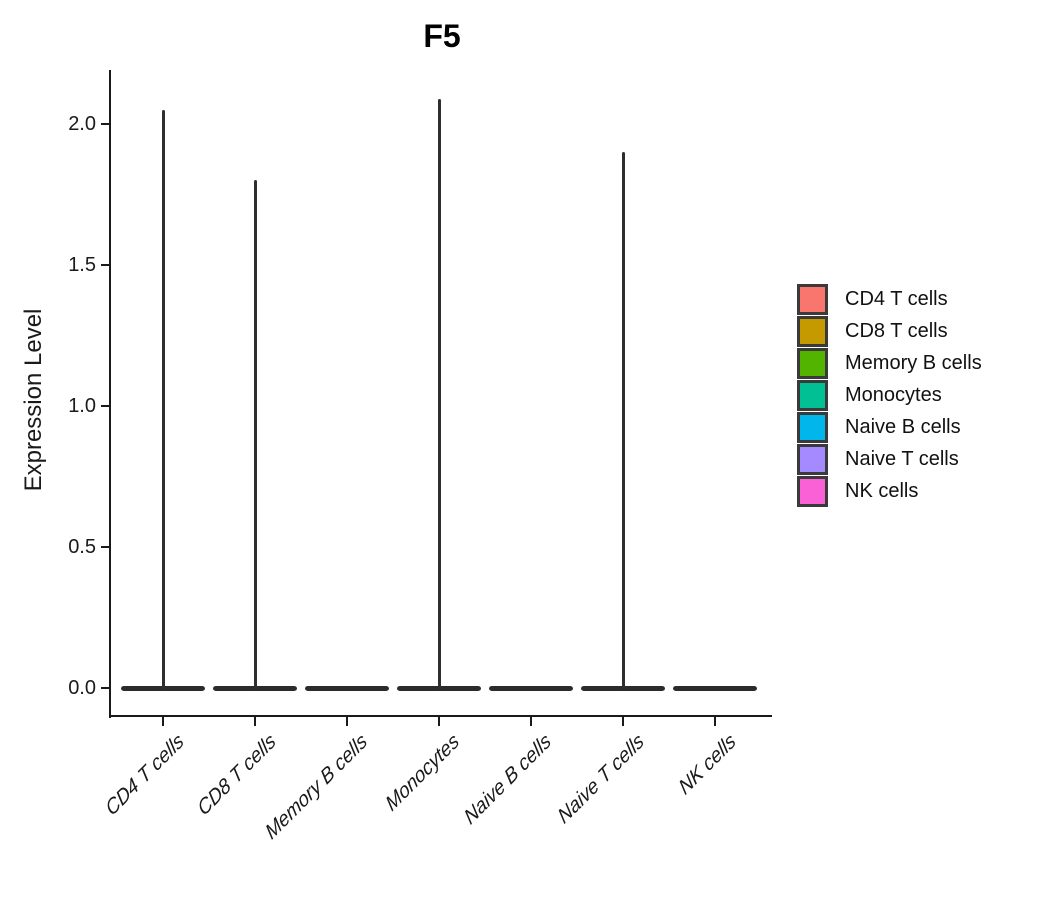 The image size is (1050, 900). Describe the element at coordinates (423, 773) in the screenshot. I see `x-tick-label: Monocytes` at that location.